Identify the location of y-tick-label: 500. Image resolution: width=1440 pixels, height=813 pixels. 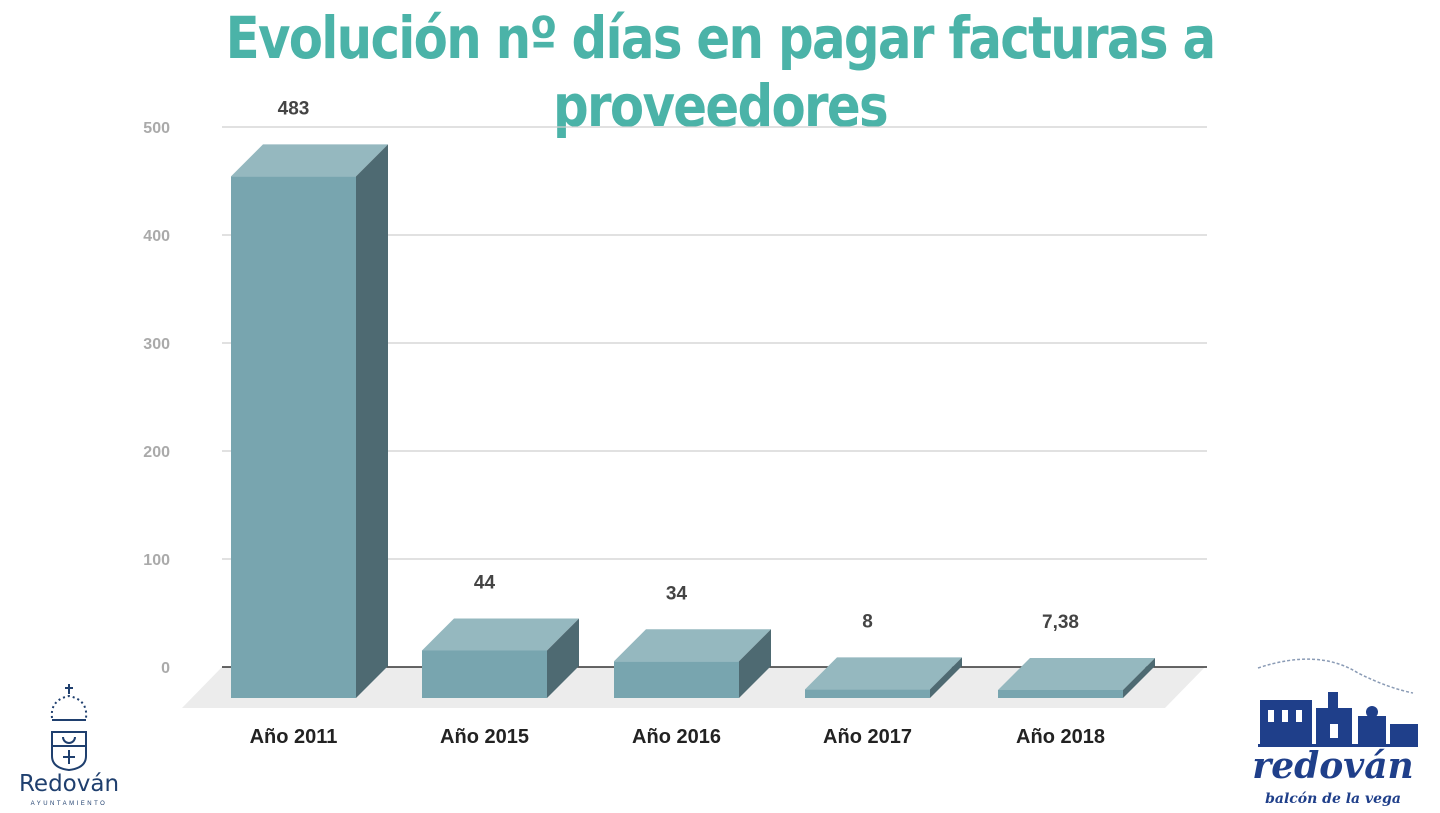
(156, 128).